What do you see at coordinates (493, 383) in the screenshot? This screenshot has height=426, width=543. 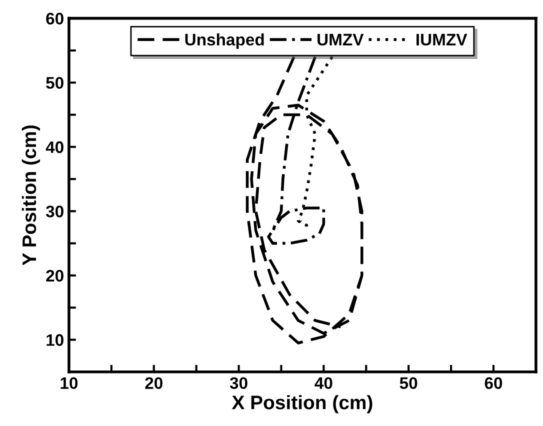 I see `x-tick-label: 60` at bounding box center [493, 383].